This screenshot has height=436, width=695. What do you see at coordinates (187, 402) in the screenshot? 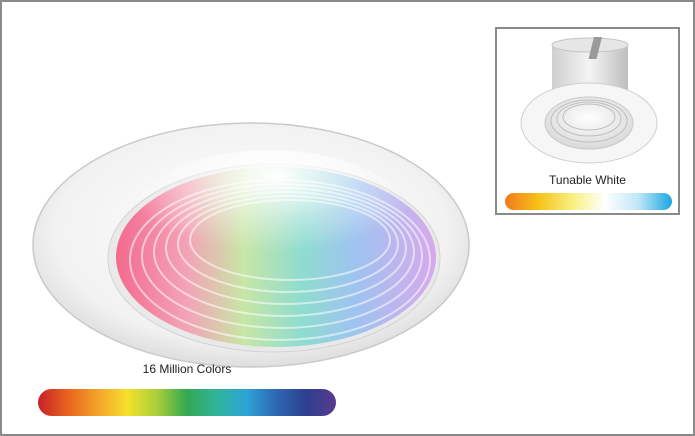
I see `rgb-spectrum-bar` at bounding box center [187, 402].